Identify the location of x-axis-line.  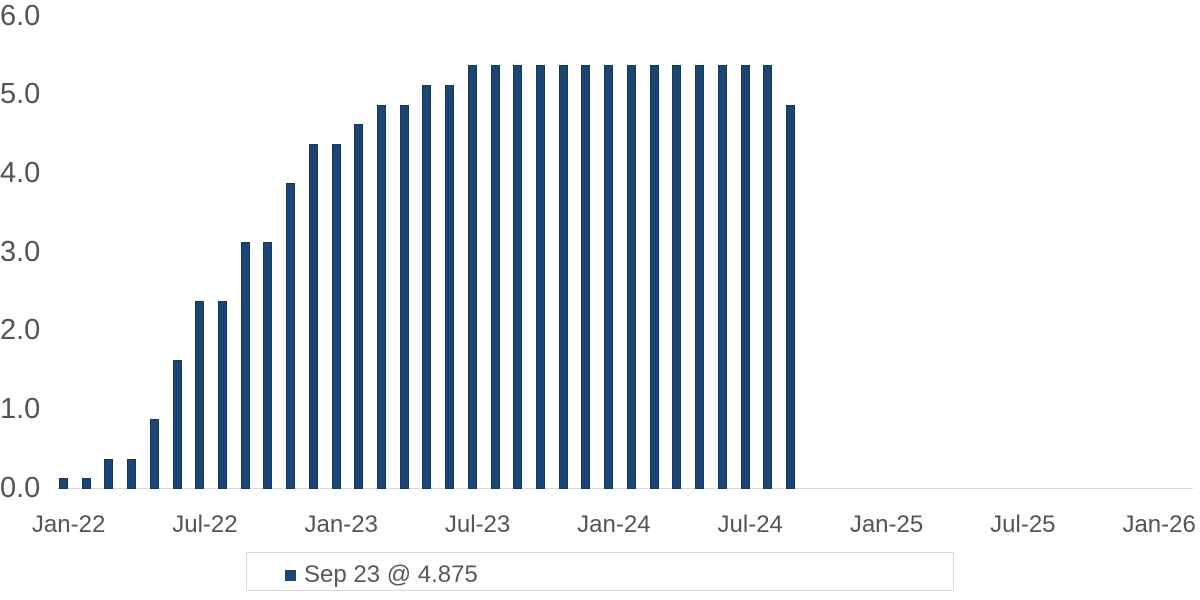
(625, 488).